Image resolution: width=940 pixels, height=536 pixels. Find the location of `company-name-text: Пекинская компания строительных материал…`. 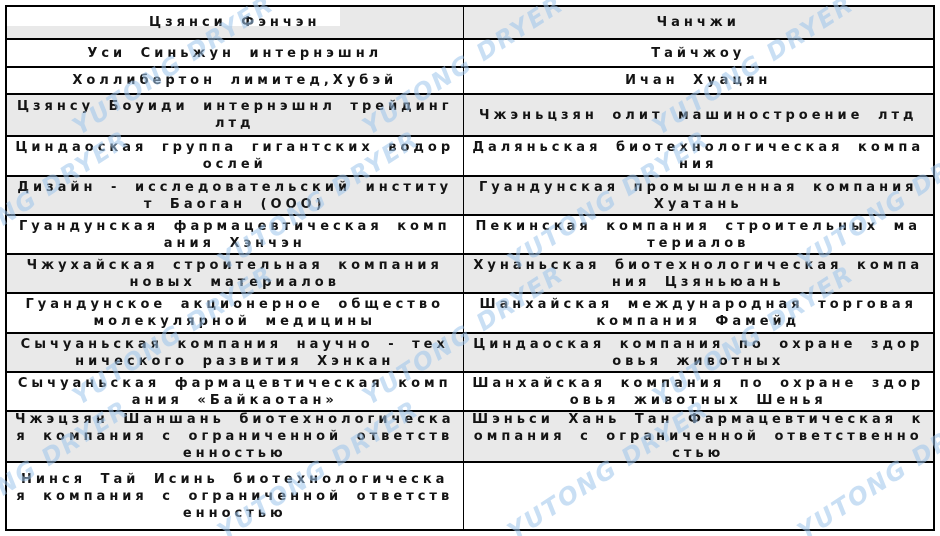

company-name-text: Пекинская компания строительных материал… is located at coordinates (698, 234).